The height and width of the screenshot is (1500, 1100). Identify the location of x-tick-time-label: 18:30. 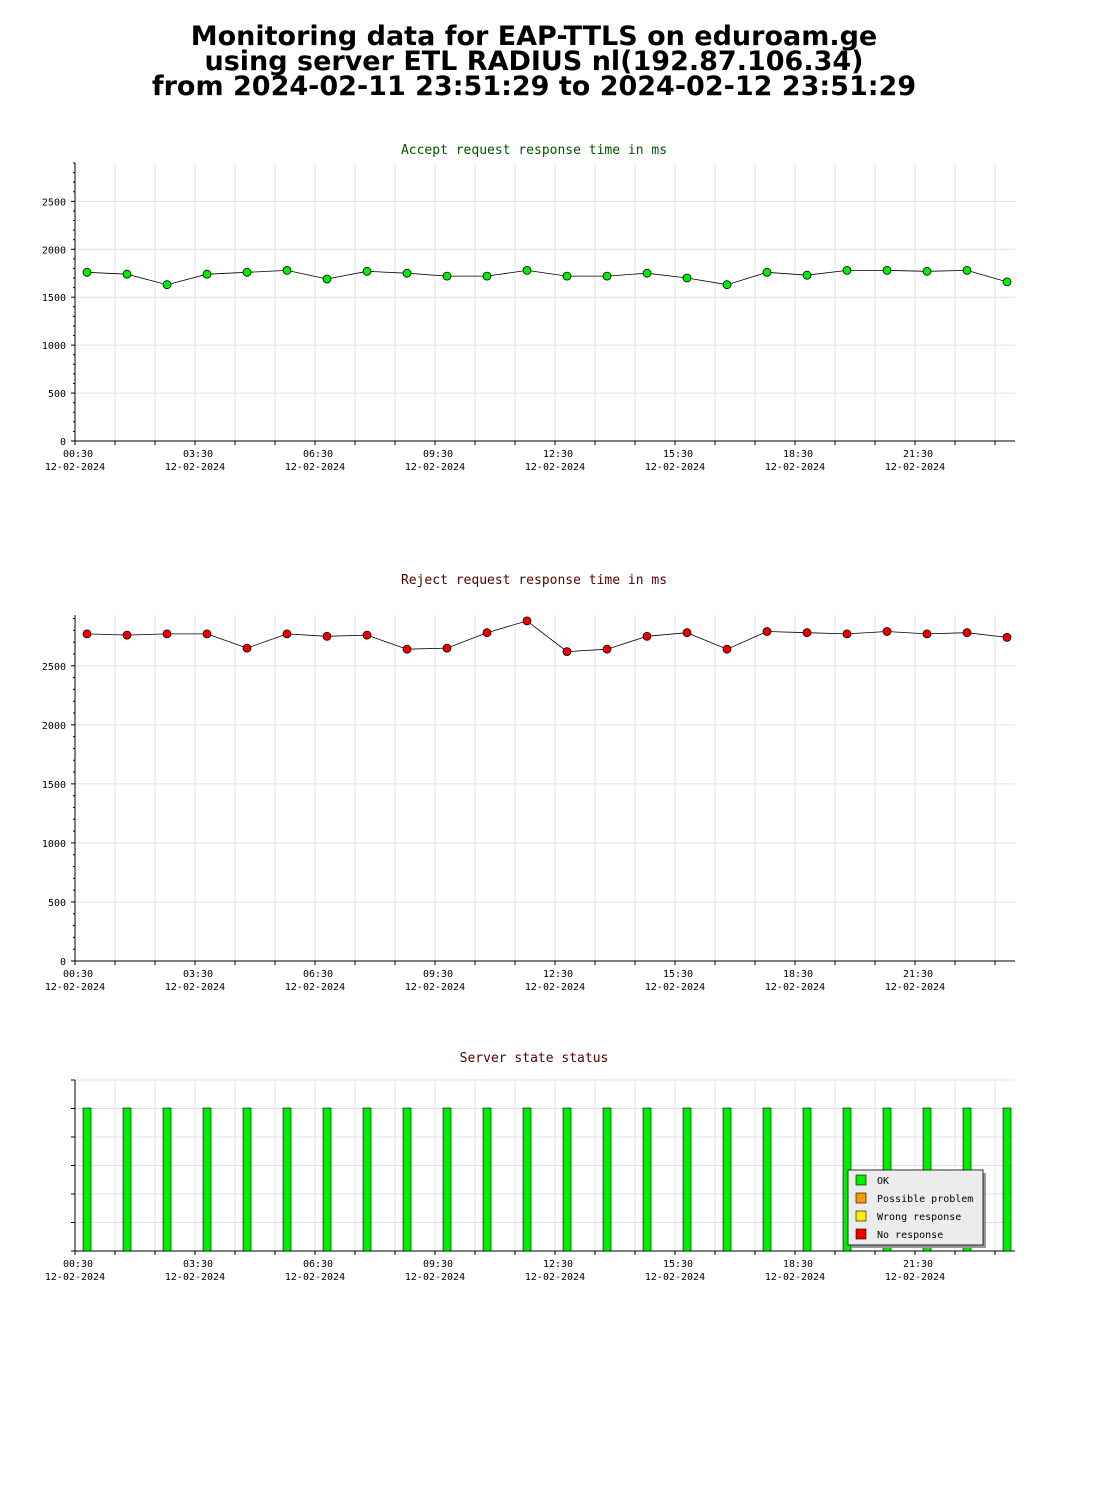
(798, 454).